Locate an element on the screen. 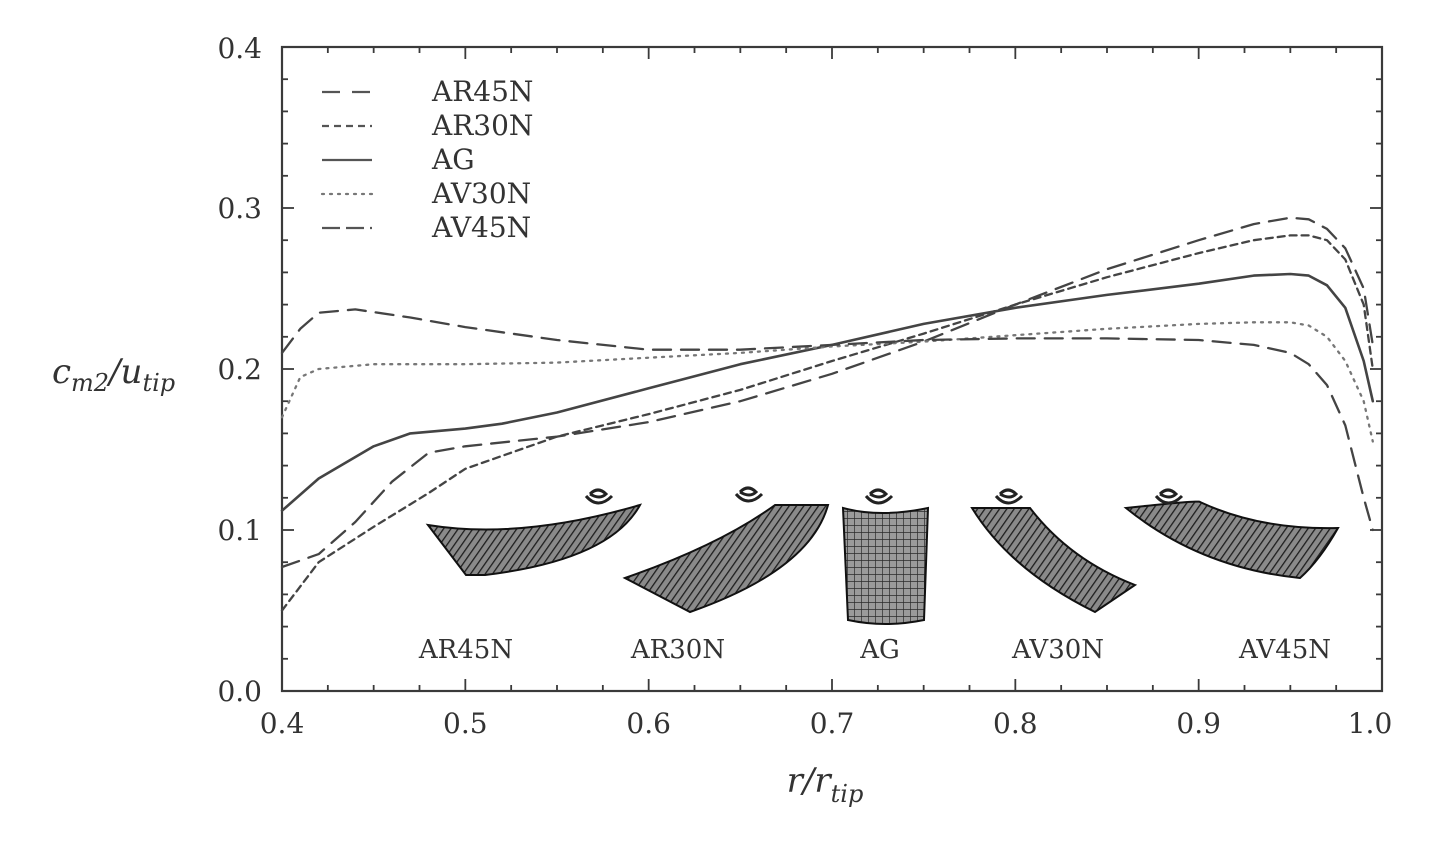 The image size is (1454, 857). blade-ar30n-shape is located at coordinates (726, 559).